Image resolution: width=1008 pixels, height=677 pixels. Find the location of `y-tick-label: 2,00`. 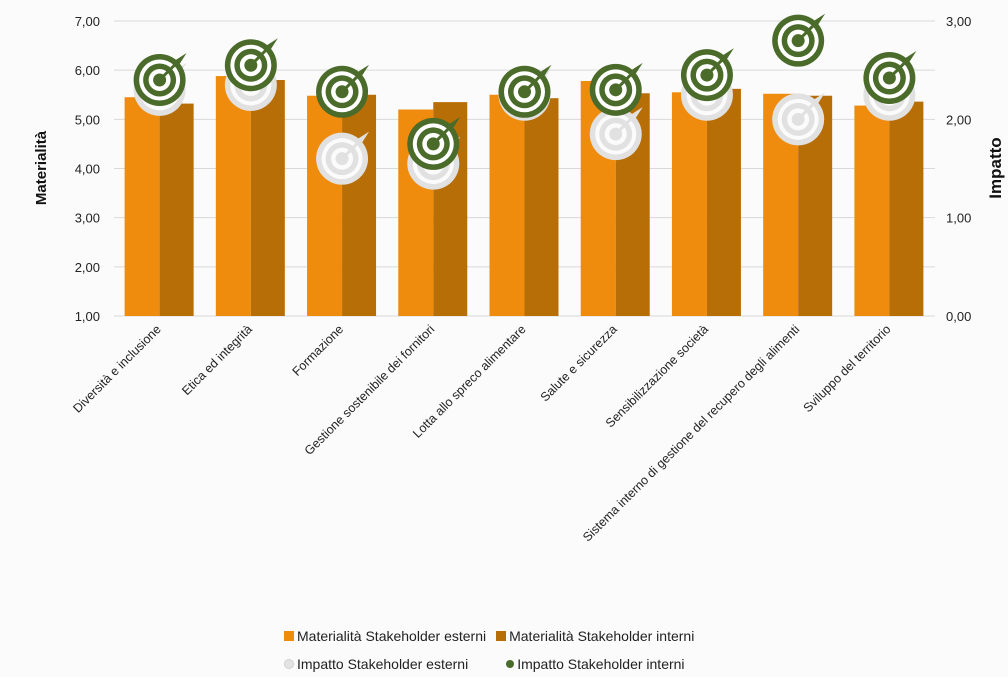

y-tick-label: 2,00 is located at coordinates (87, 267).